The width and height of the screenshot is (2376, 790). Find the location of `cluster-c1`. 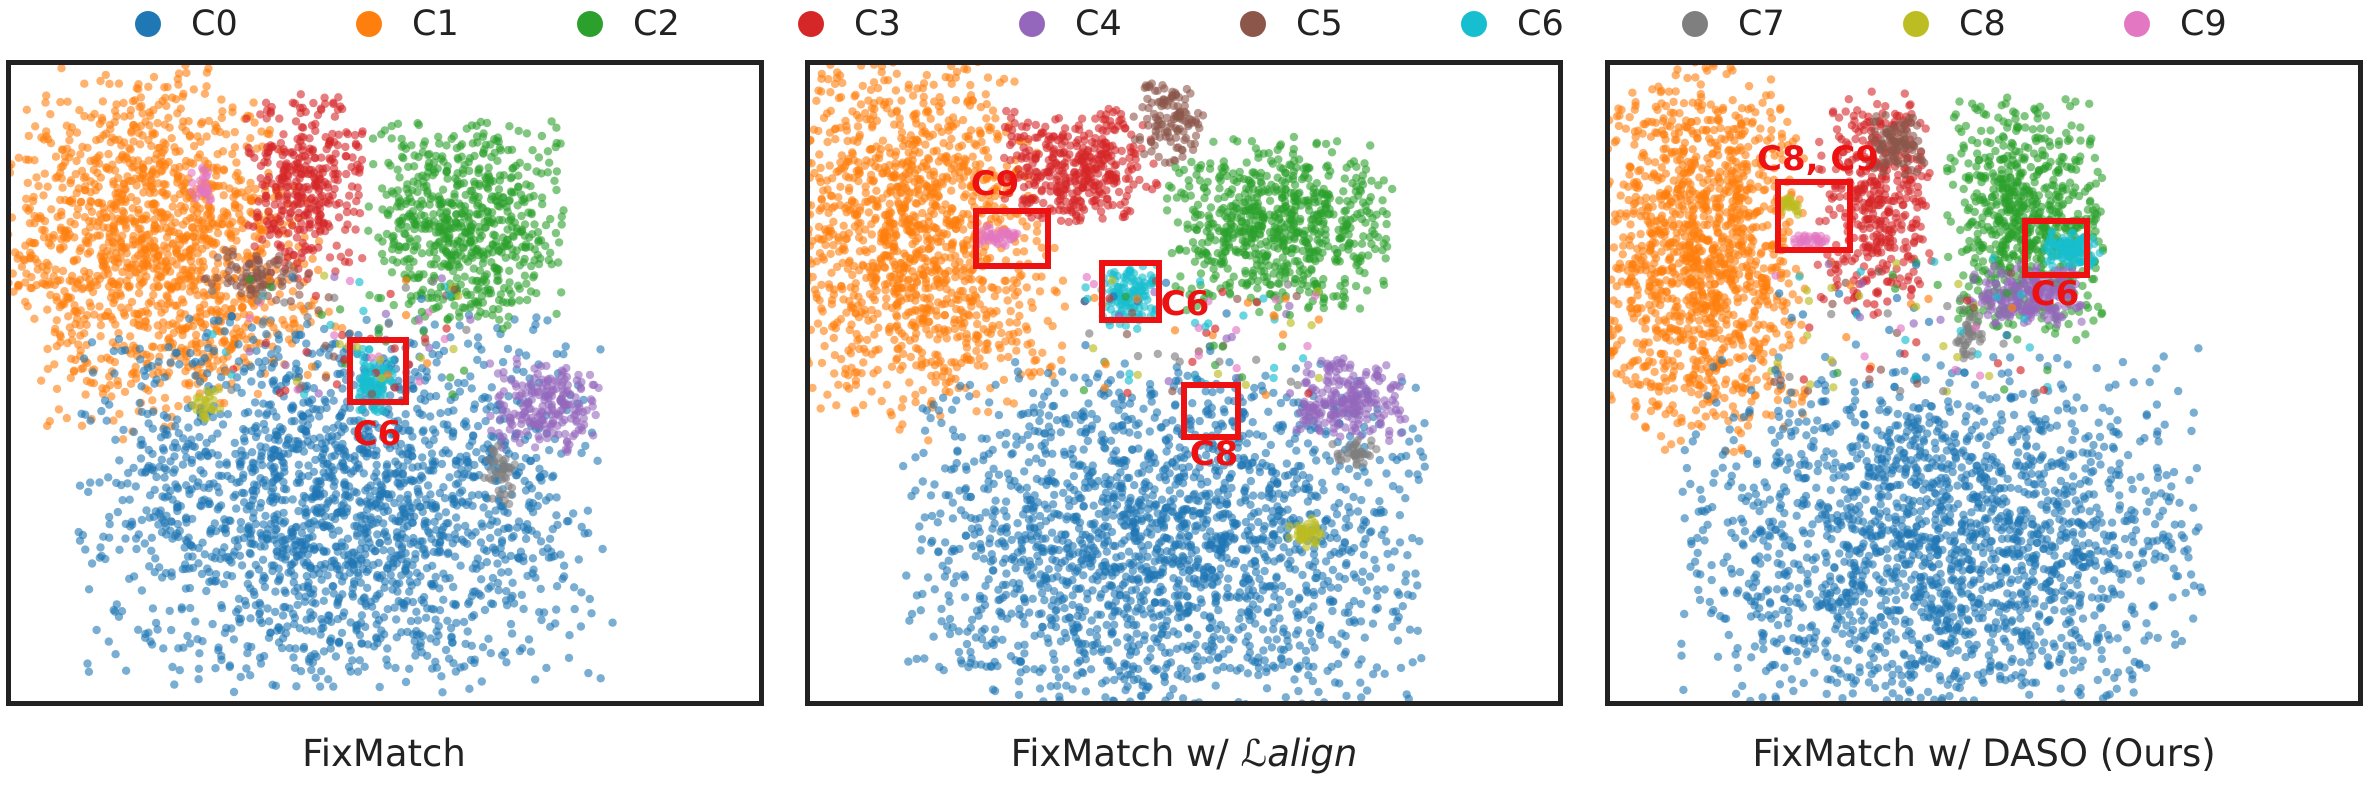

cluster-c1 is located at coordinates (179, 254).